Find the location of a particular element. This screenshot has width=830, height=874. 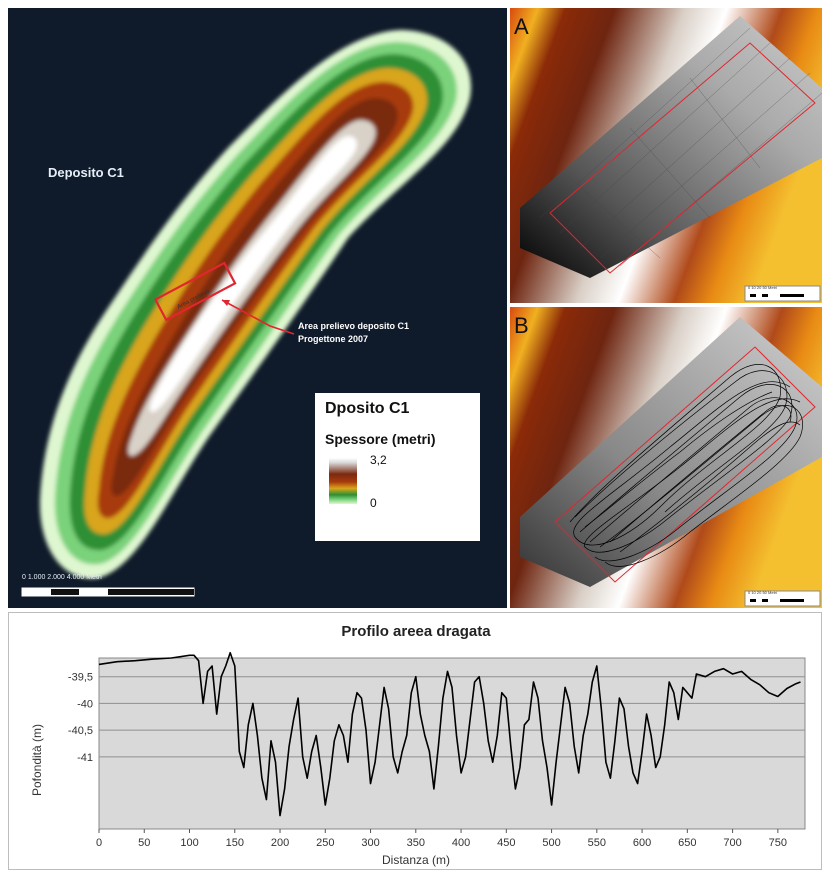

x-tick-label: 350 is located at coordinates (416, 843).